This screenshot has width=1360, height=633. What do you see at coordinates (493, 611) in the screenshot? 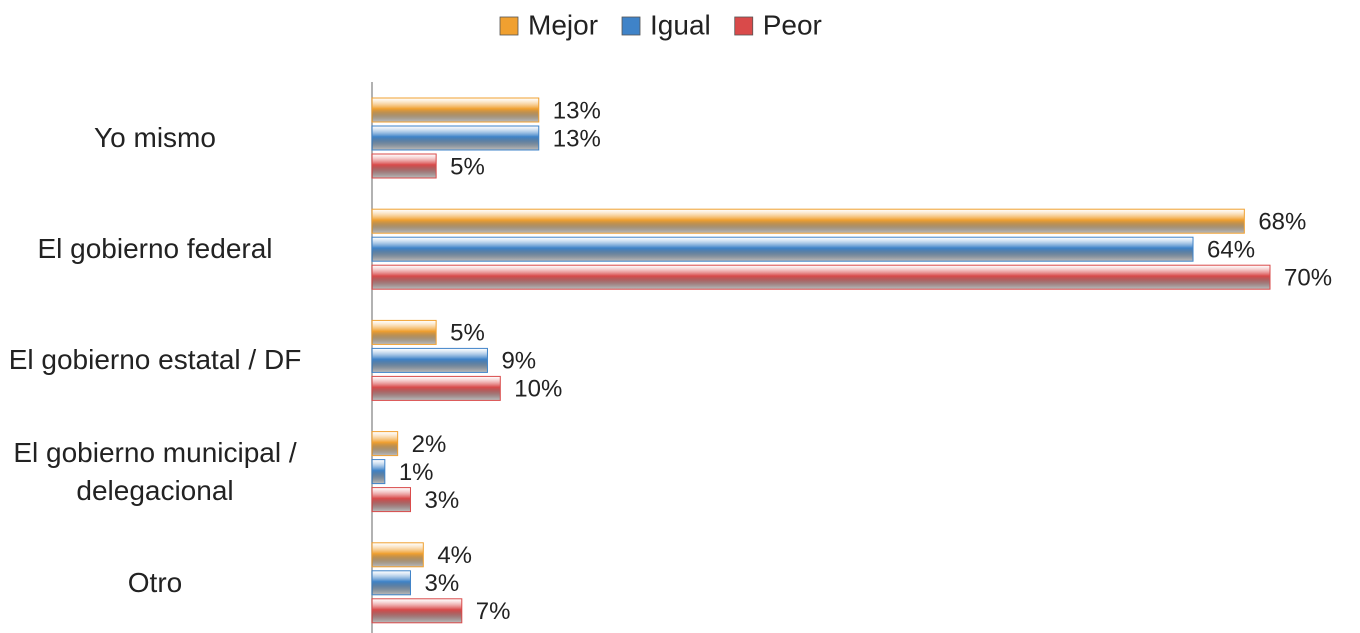
I see `value-label: 7%` at bounding box center [493, 611].